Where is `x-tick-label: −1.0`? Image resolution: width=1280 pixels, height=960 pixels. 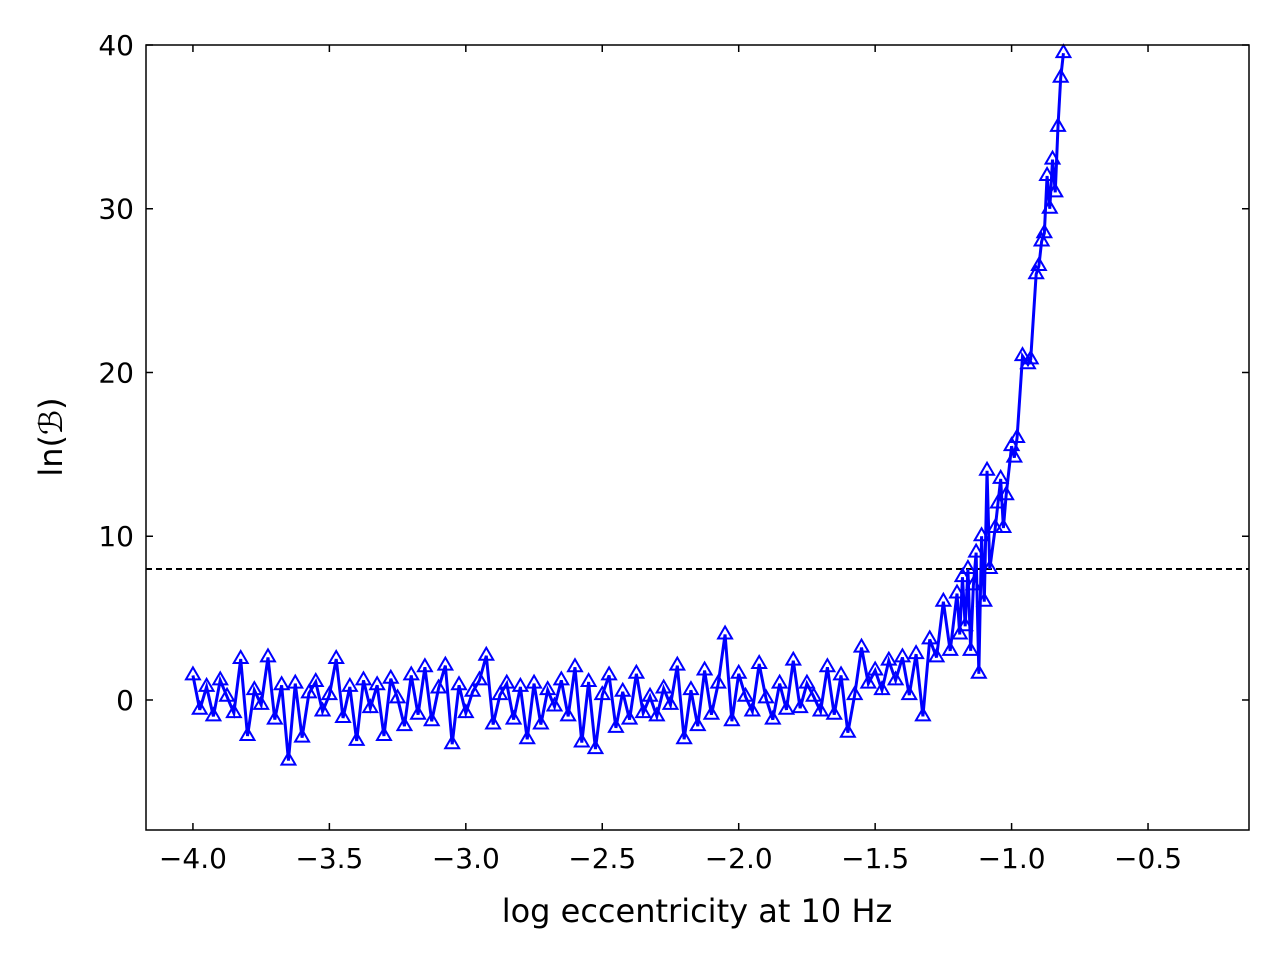 x-tick-label: −1.0 is located at coordinates (1012, 858).